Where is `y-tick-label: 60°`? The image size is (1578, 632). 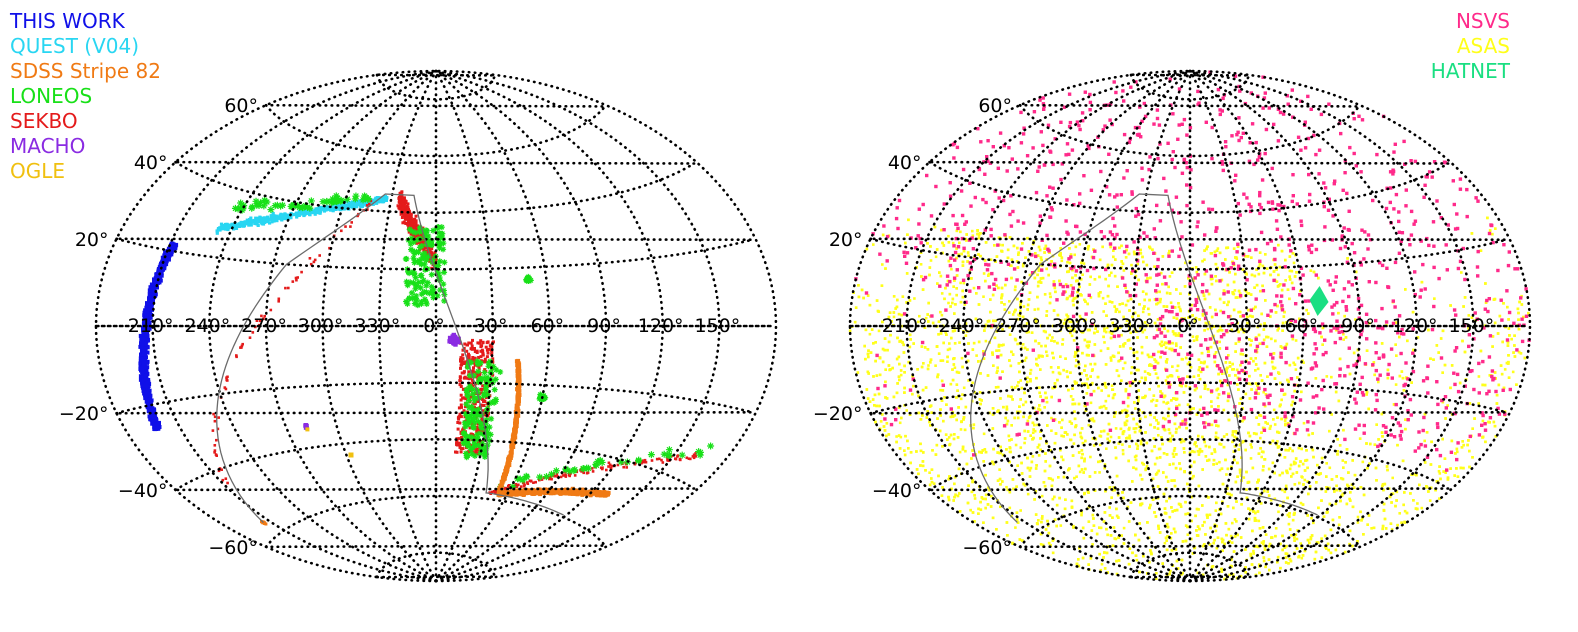
y-tick-label: 60° is located at coordinates (241, 106).